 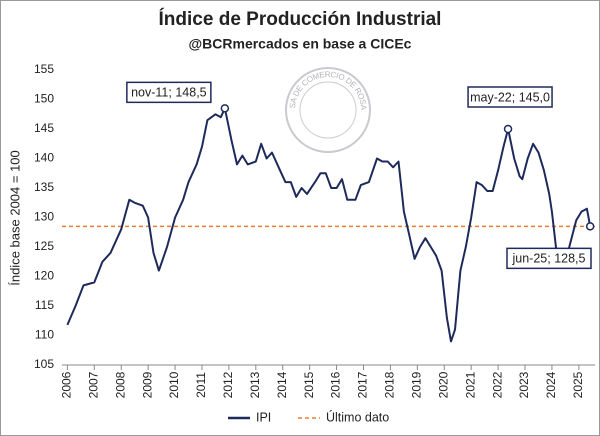 What do you see at coordinates (44, 305) in the screenshot?
I see `y-tick-label: 115` at bounding box center [44, 305].